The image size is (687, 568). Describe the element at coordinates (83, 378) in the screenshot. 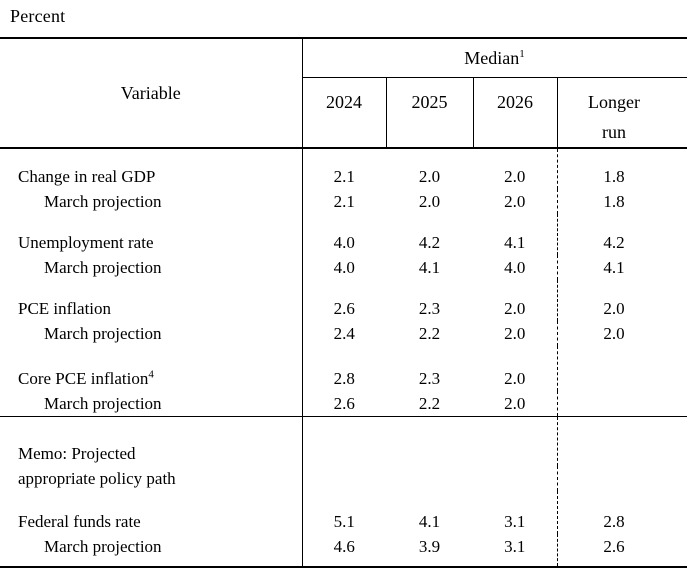

I see `row-label-text: Core PCE inflation` at that location.